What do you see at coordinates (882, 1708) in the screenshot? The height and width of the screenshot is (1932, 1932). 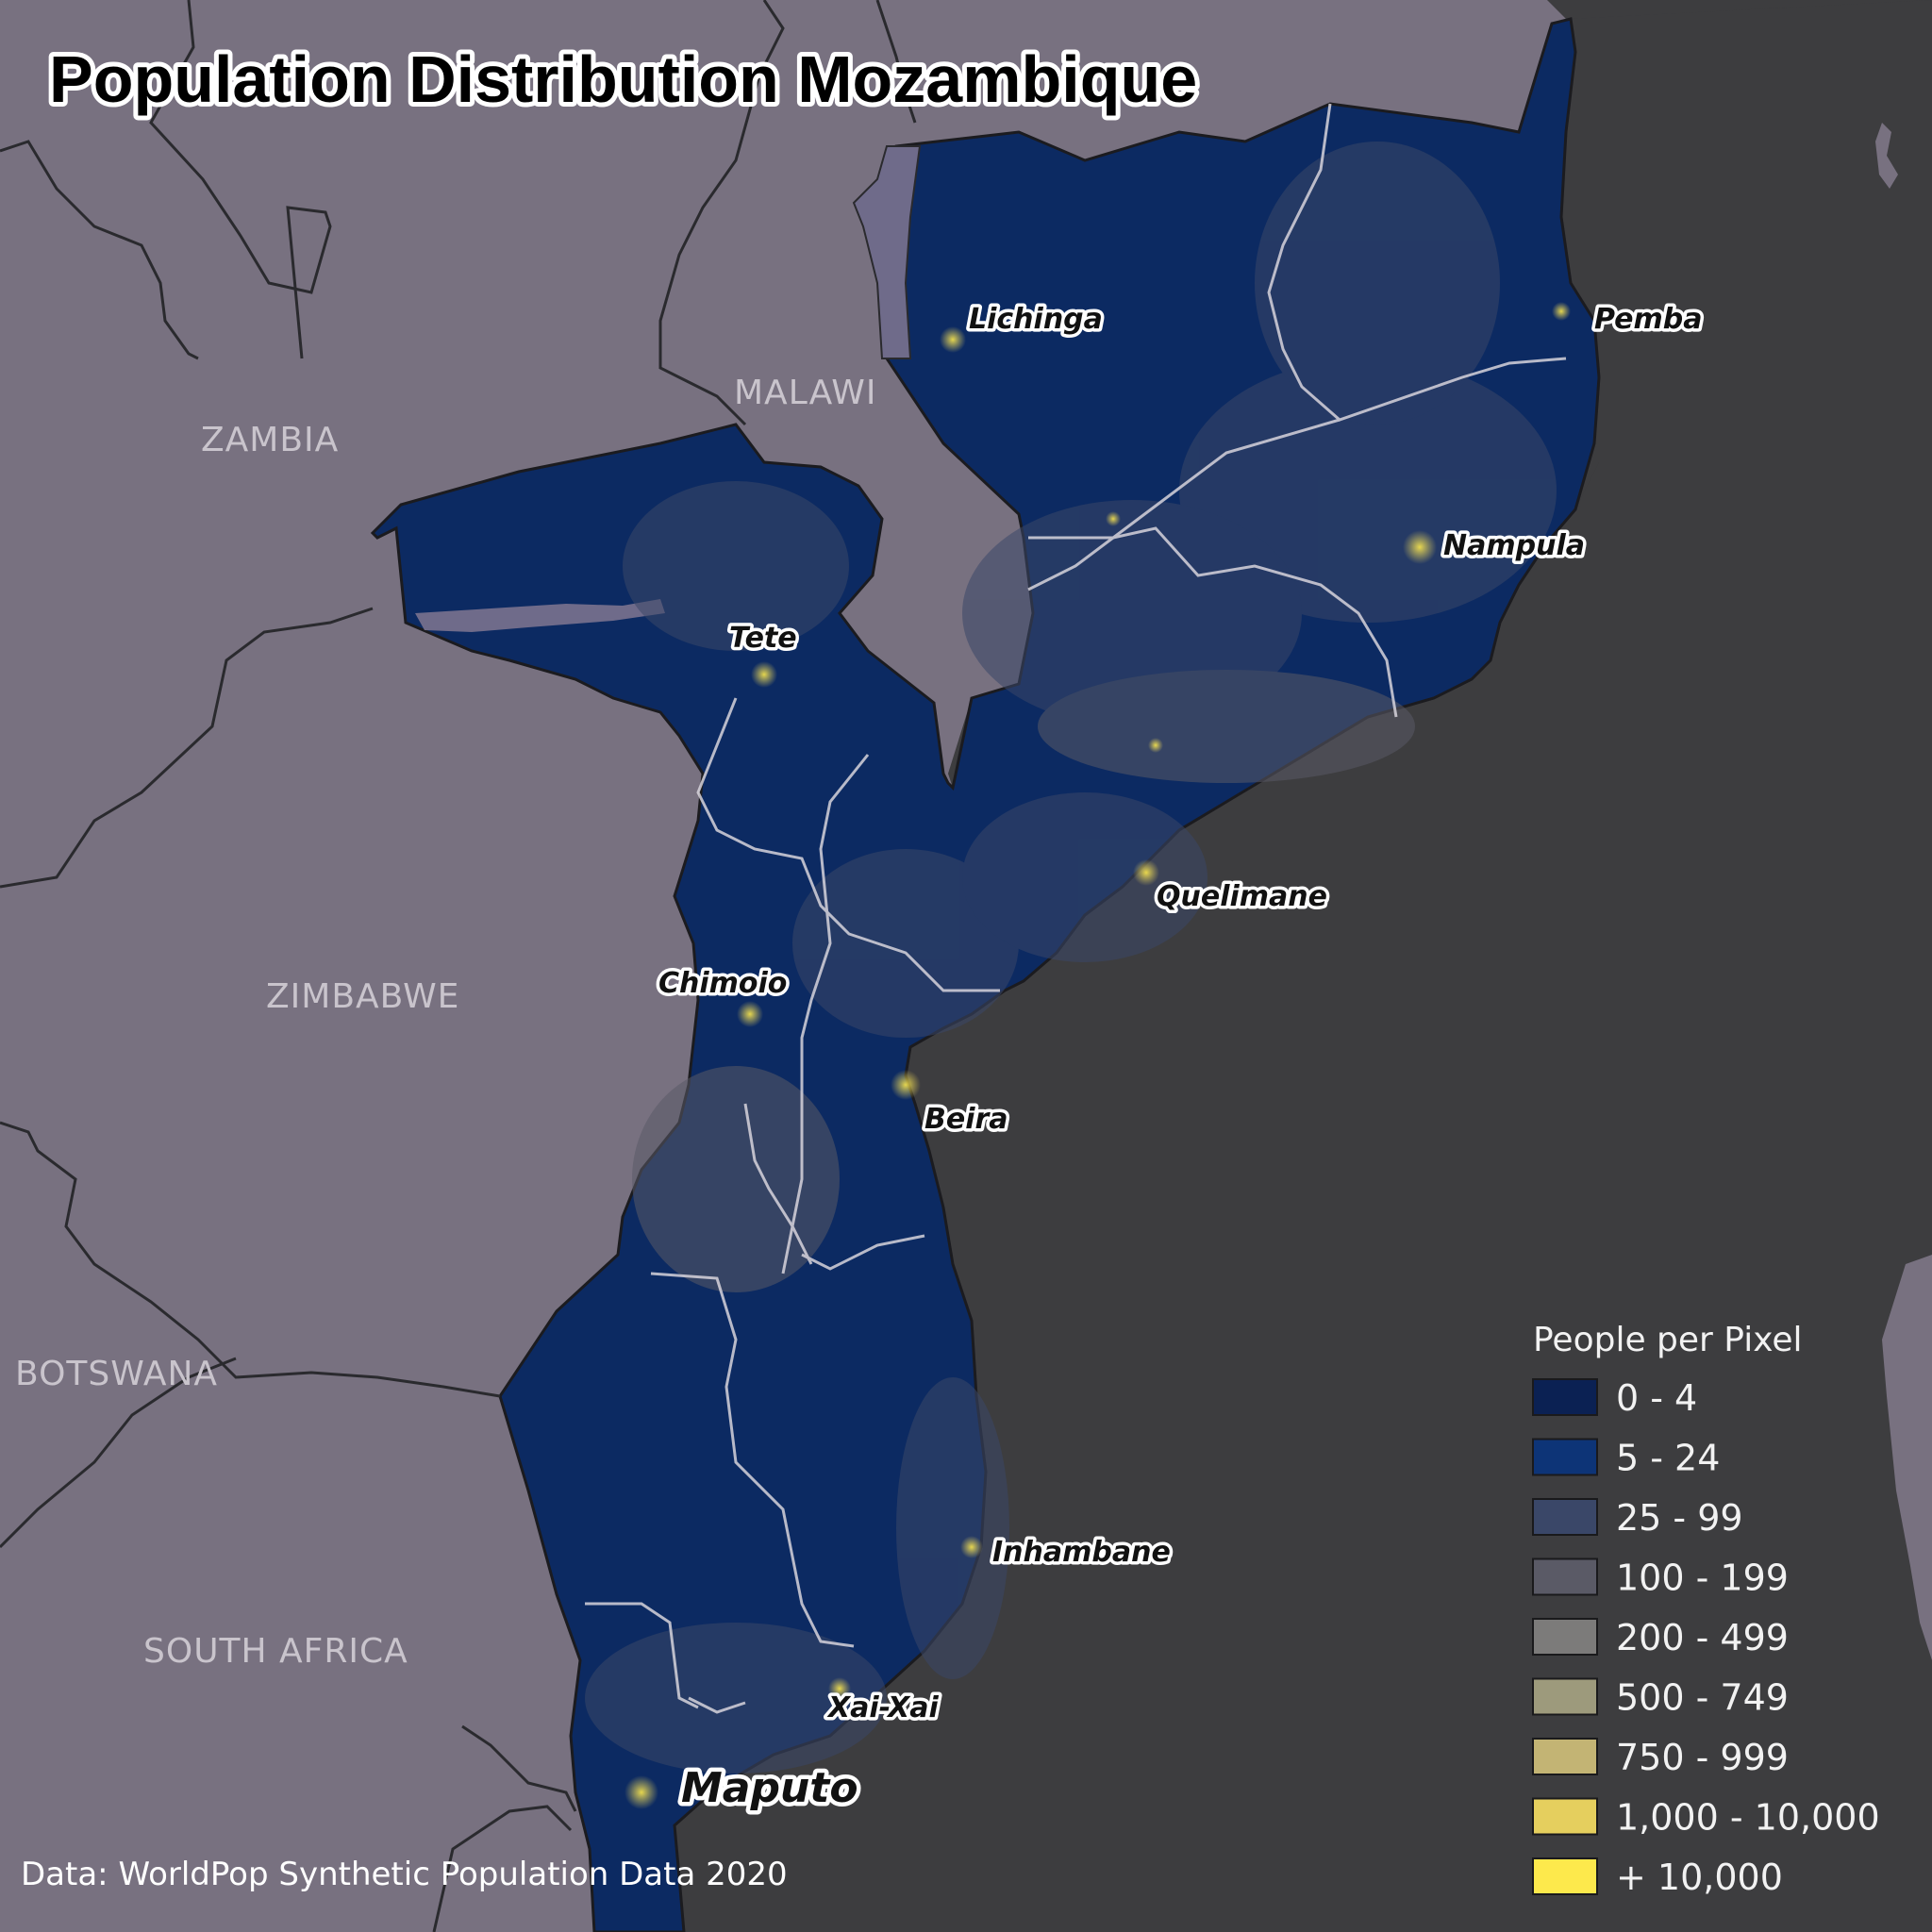 I see `city-label-xai-xai: Xai-Xai` at bounding box center [882, 1708].